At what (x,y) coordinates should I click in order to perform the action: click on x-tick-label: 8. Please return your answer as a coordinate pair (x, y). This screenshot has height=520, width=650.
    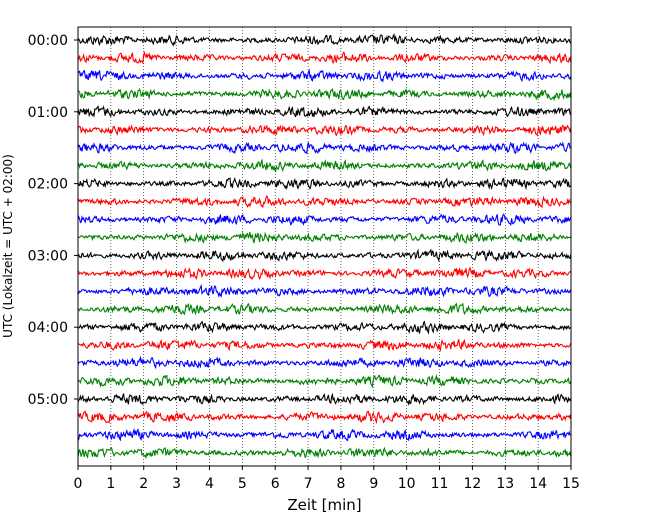
    Looking at the image, I should click on (340, 484).